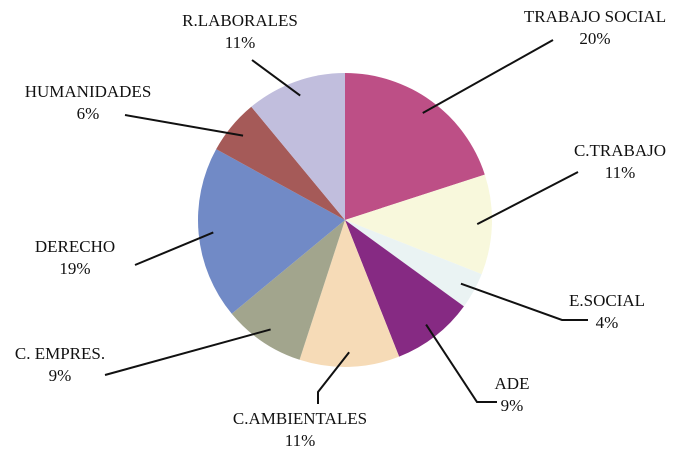 This screenshot has width=690, height=449. Describe the element at coordinates (60, 353) in the screenshot. I see `slice-label: C. EMPRES.` at that location.